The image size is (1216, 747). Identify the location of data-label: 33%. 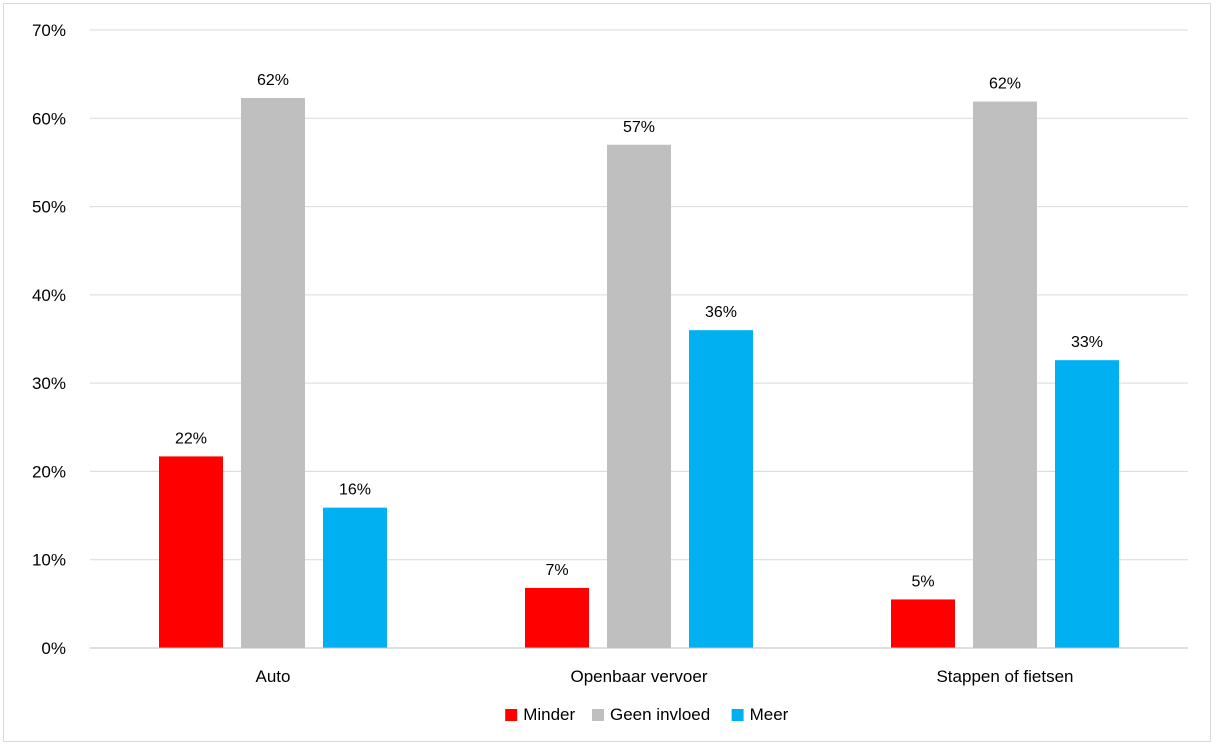
(1087, 342).